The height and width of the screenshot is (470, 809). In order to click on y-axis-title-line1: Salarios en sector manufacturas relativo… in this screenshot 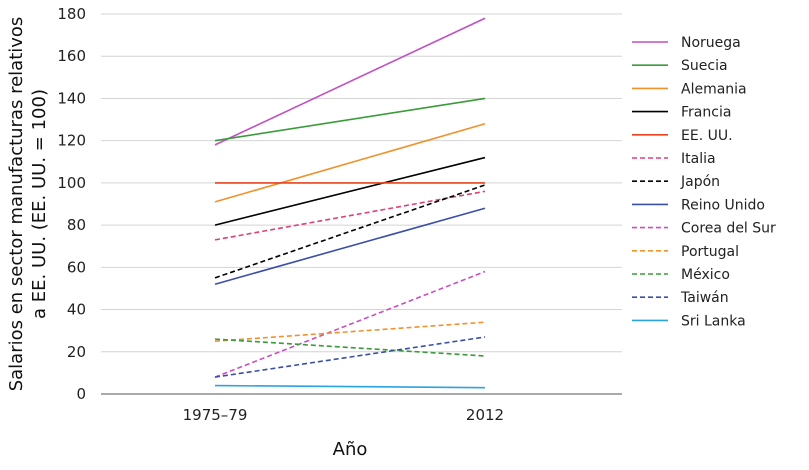, I will do `click(16, 204)`.